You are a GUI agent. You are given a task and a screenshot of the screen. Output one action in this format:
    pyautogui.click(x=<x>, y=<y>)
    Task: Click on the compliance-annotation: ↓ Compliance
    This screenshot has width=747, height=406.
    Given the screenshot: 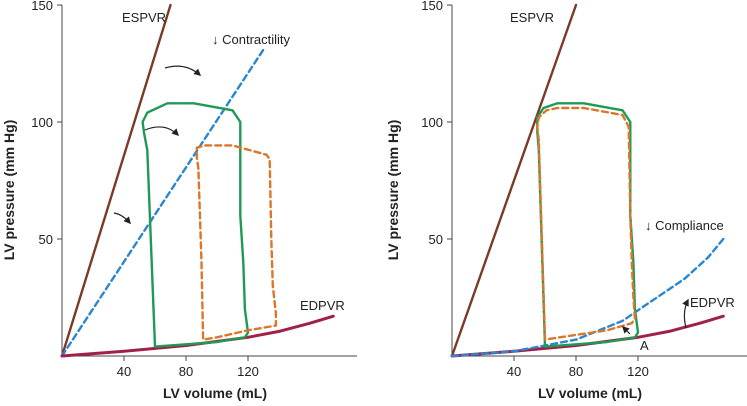 What is the action you would take?
    pyautogui.click(x=684, y=225)
    